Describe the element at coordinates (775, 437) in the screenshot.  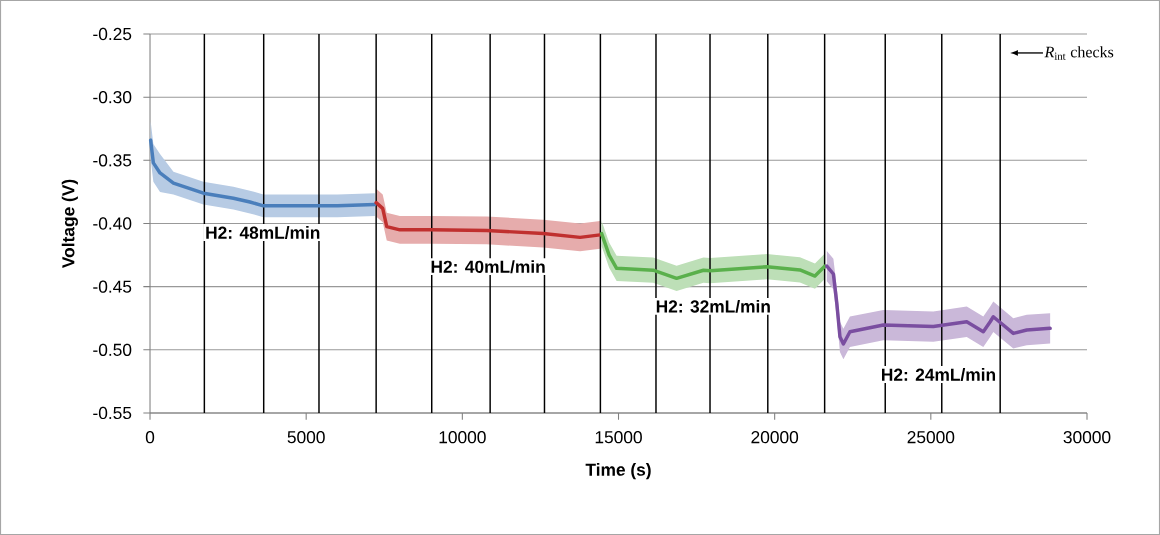
I see `x-tick-label: 20000` at that location.